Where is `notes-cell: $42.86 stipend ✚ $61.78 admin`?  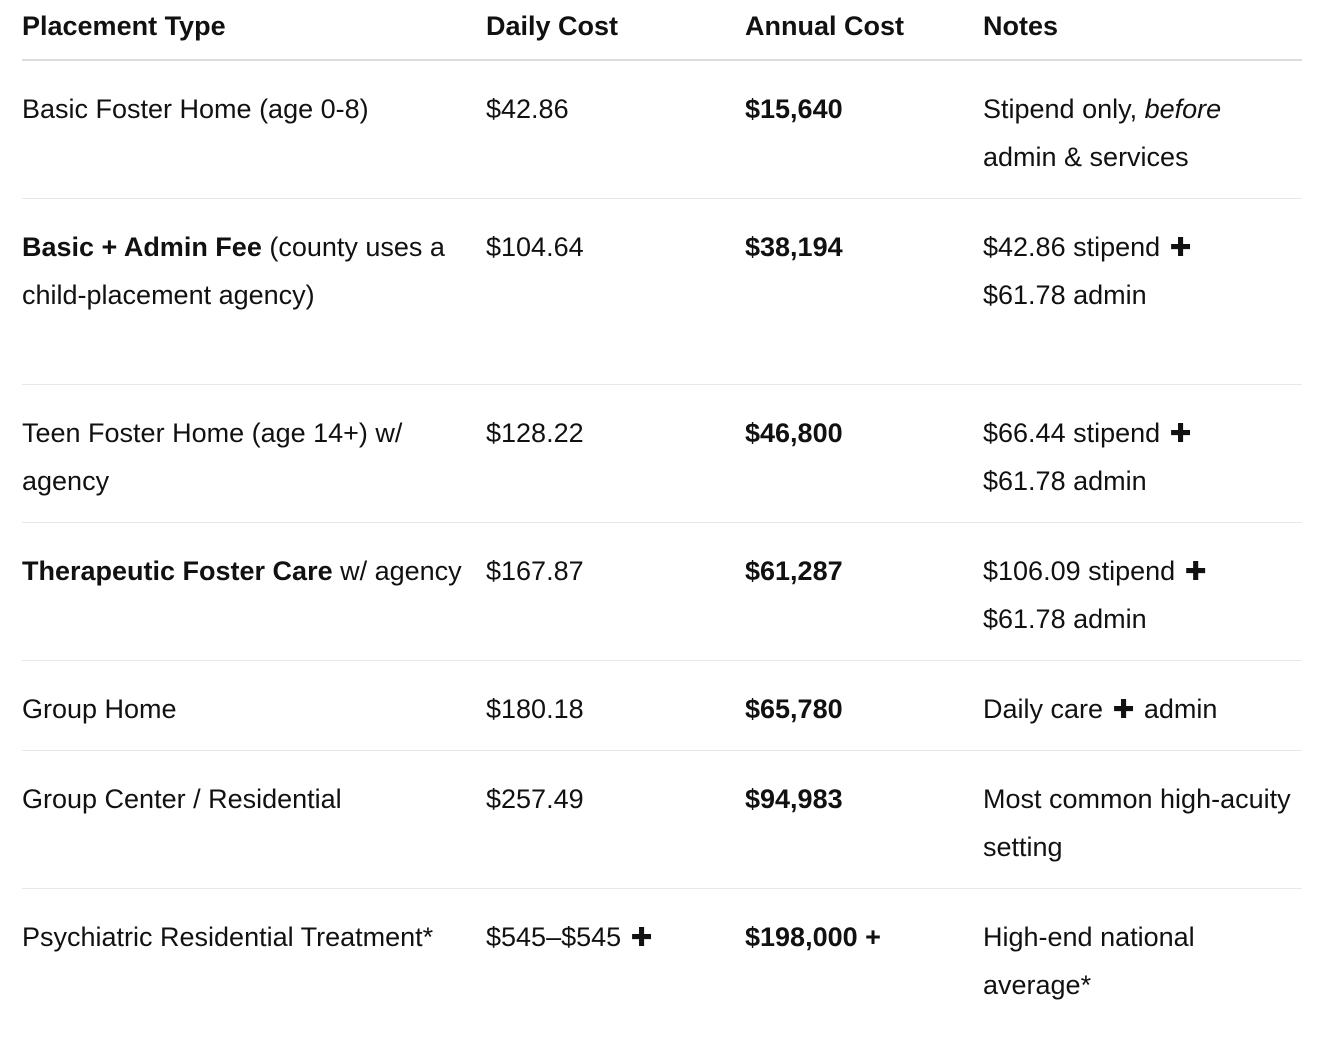 notes-cell: $42.86 stipend ✚ $61.78 admin is located at coordinates (1142, 294).